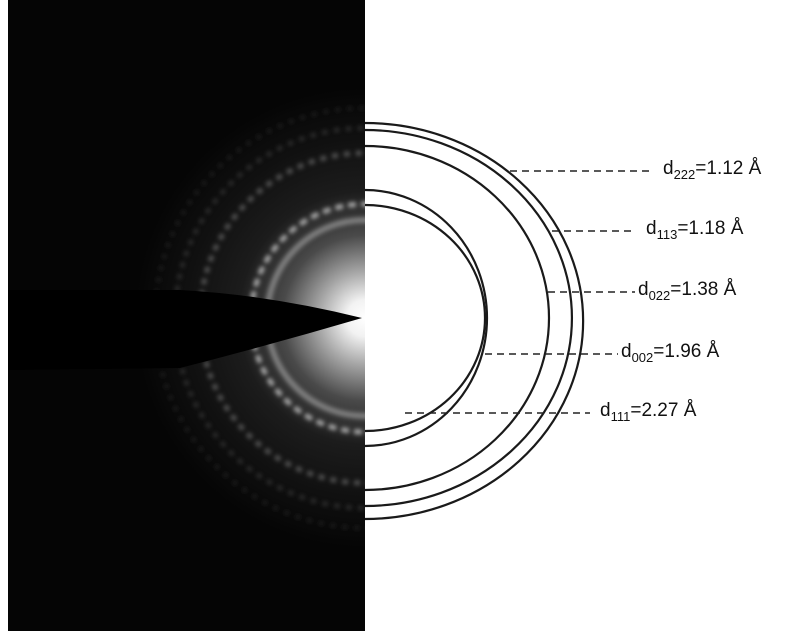 This screenshot has height=631, width=800. Describe the element at coordinates (712, 170) in the screenshot. I see `label-d222: d222=1.12 Å` at that location.